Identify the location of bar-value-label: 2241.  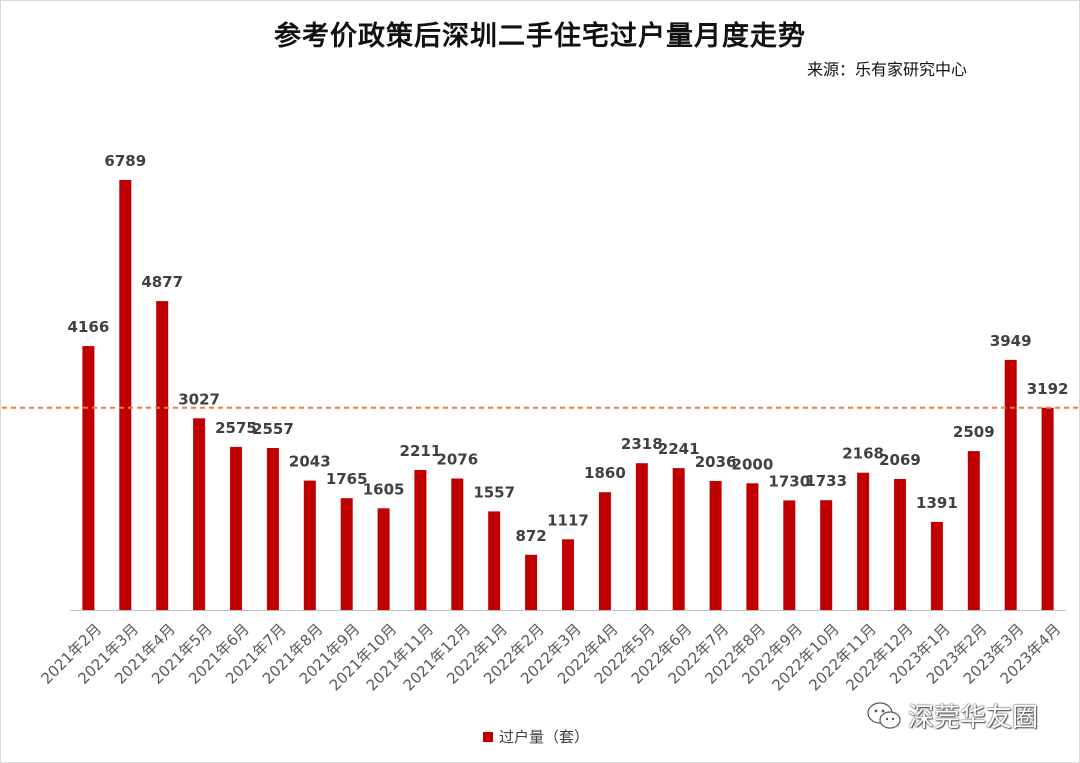
(679, 449).